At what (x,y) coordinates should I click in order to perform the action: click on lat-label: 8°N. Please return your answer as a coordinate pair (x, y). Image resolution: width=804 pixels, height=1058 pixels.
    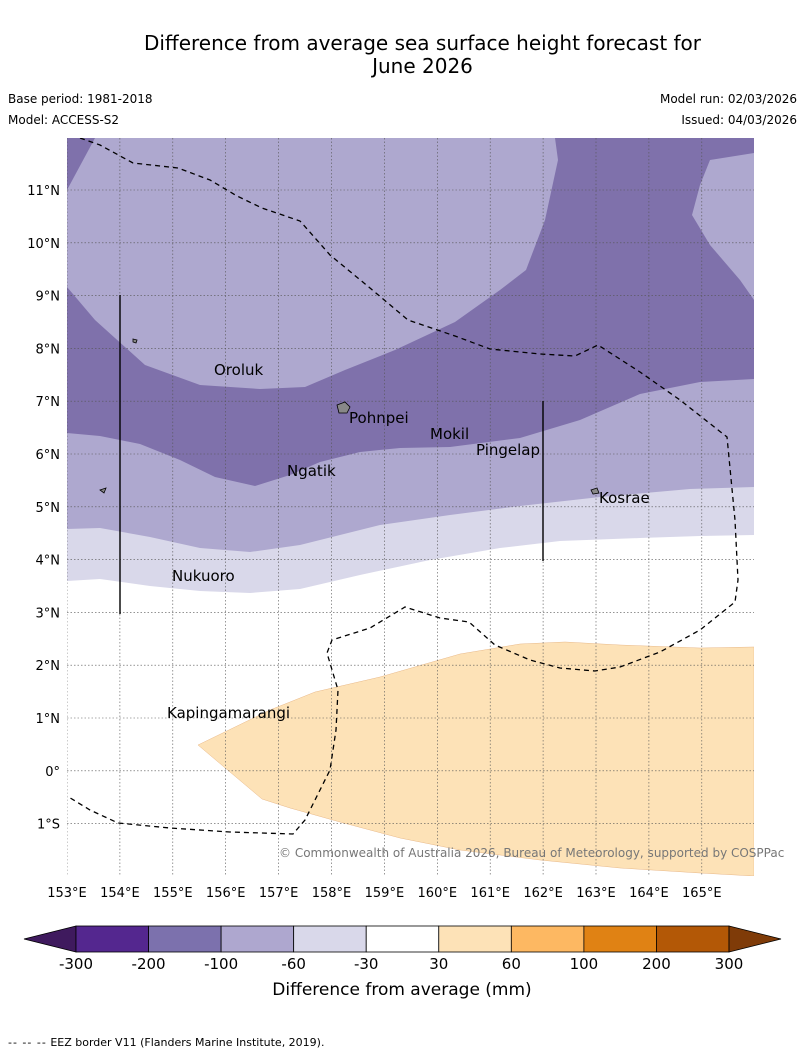
    Looking at the image, I should click on (48, 349).